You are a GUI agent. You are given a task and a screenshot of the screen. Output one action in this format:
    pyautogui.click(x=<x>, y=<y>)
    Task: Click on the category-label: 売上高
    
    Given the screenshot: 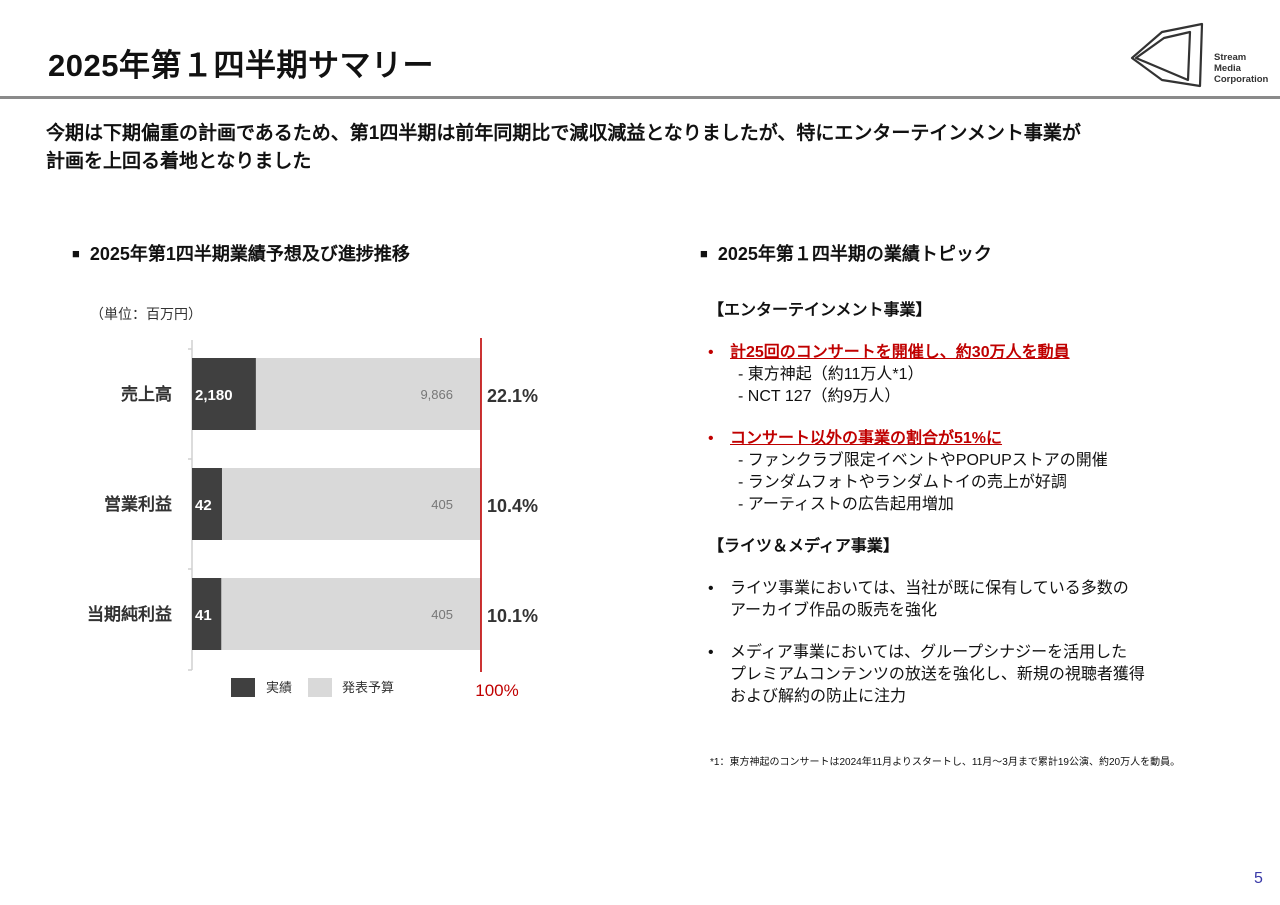 What is the action you would take?
    pyautogui.click(x=146, y=394)
    